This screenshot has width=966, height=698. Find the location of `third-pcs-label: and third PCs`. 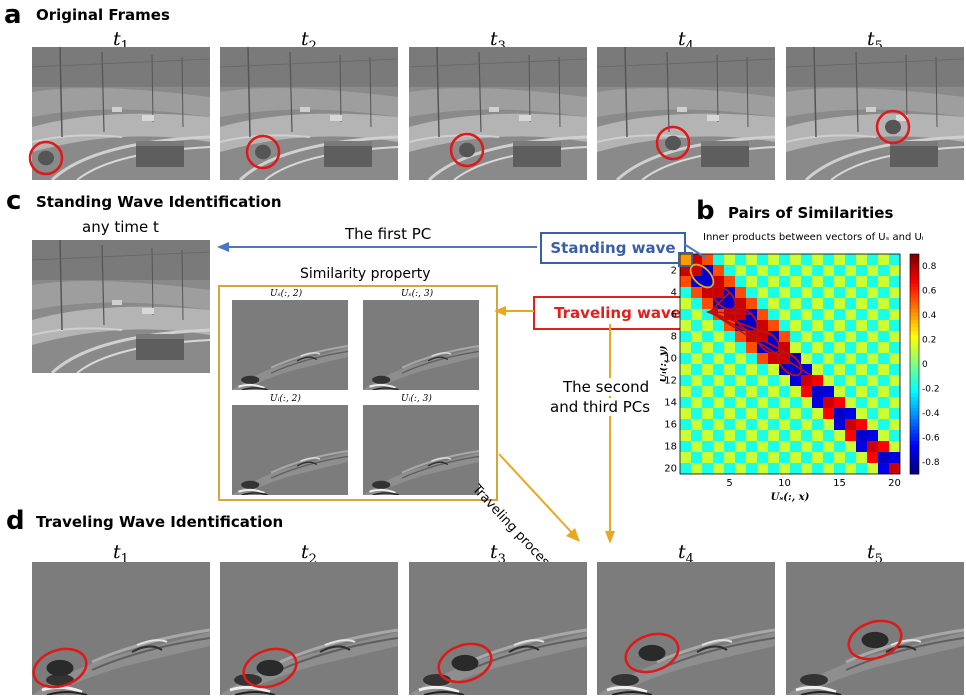

third-pcs-label: and third PCs is located at coordinates (600, 407).